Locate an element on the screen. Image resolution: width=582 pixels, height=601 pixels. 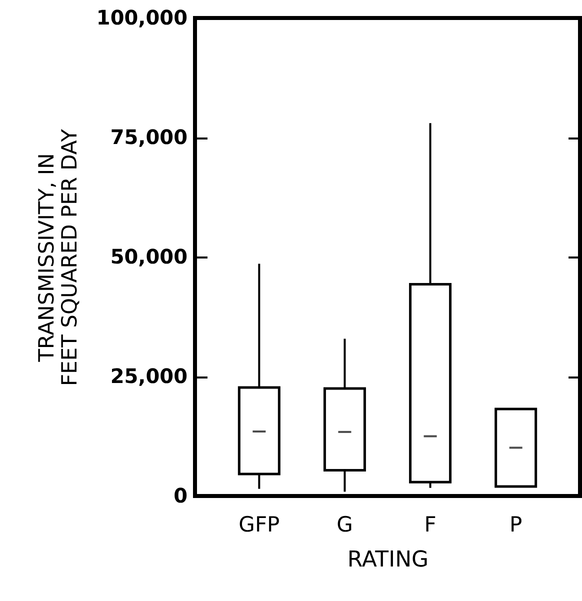
x-axis-title: RATING is located at coordinates (388, 560).